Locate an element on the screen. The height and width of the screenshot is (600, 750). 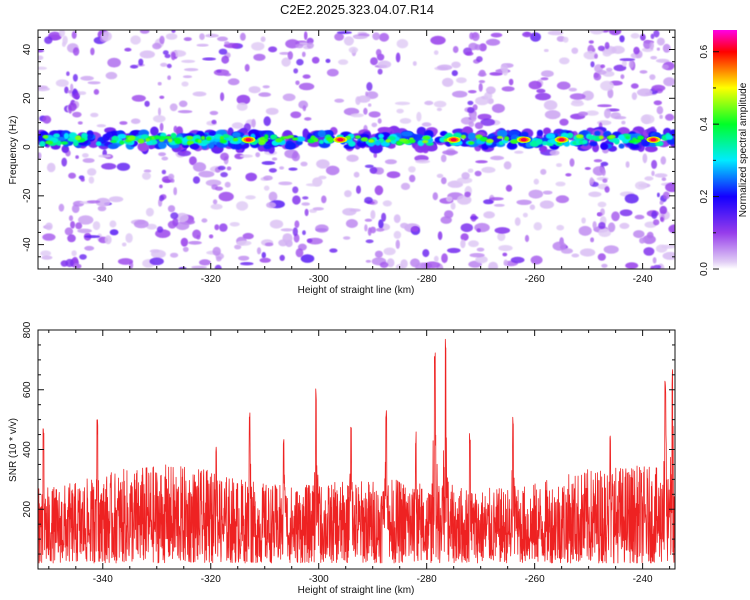
snr-y-tick-label: 800 is located at coordinates (27, 329).